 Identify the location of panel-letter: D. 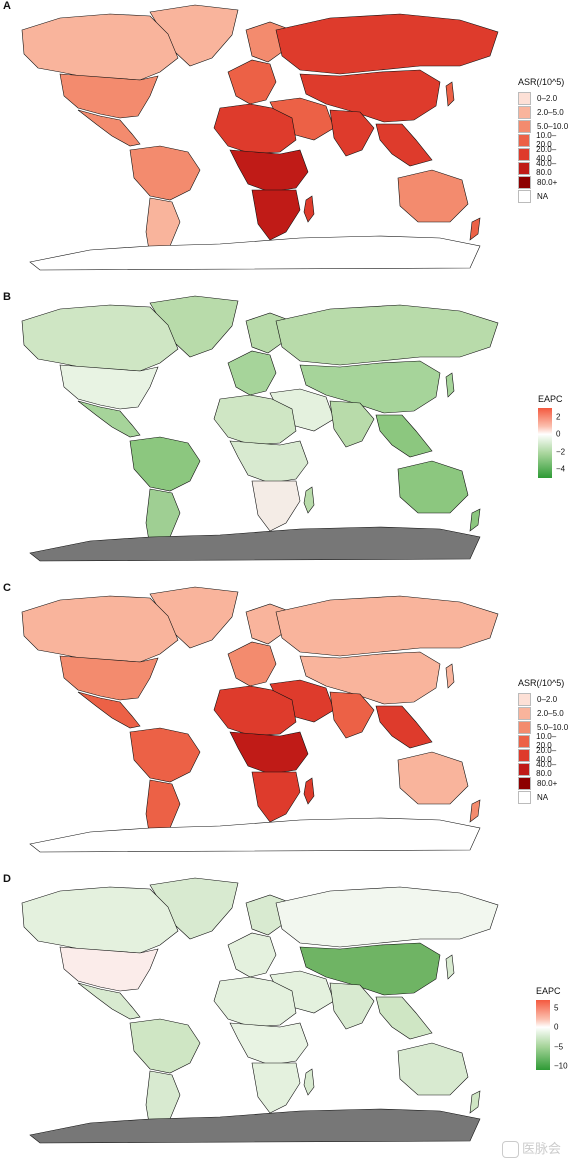
(7, 879).